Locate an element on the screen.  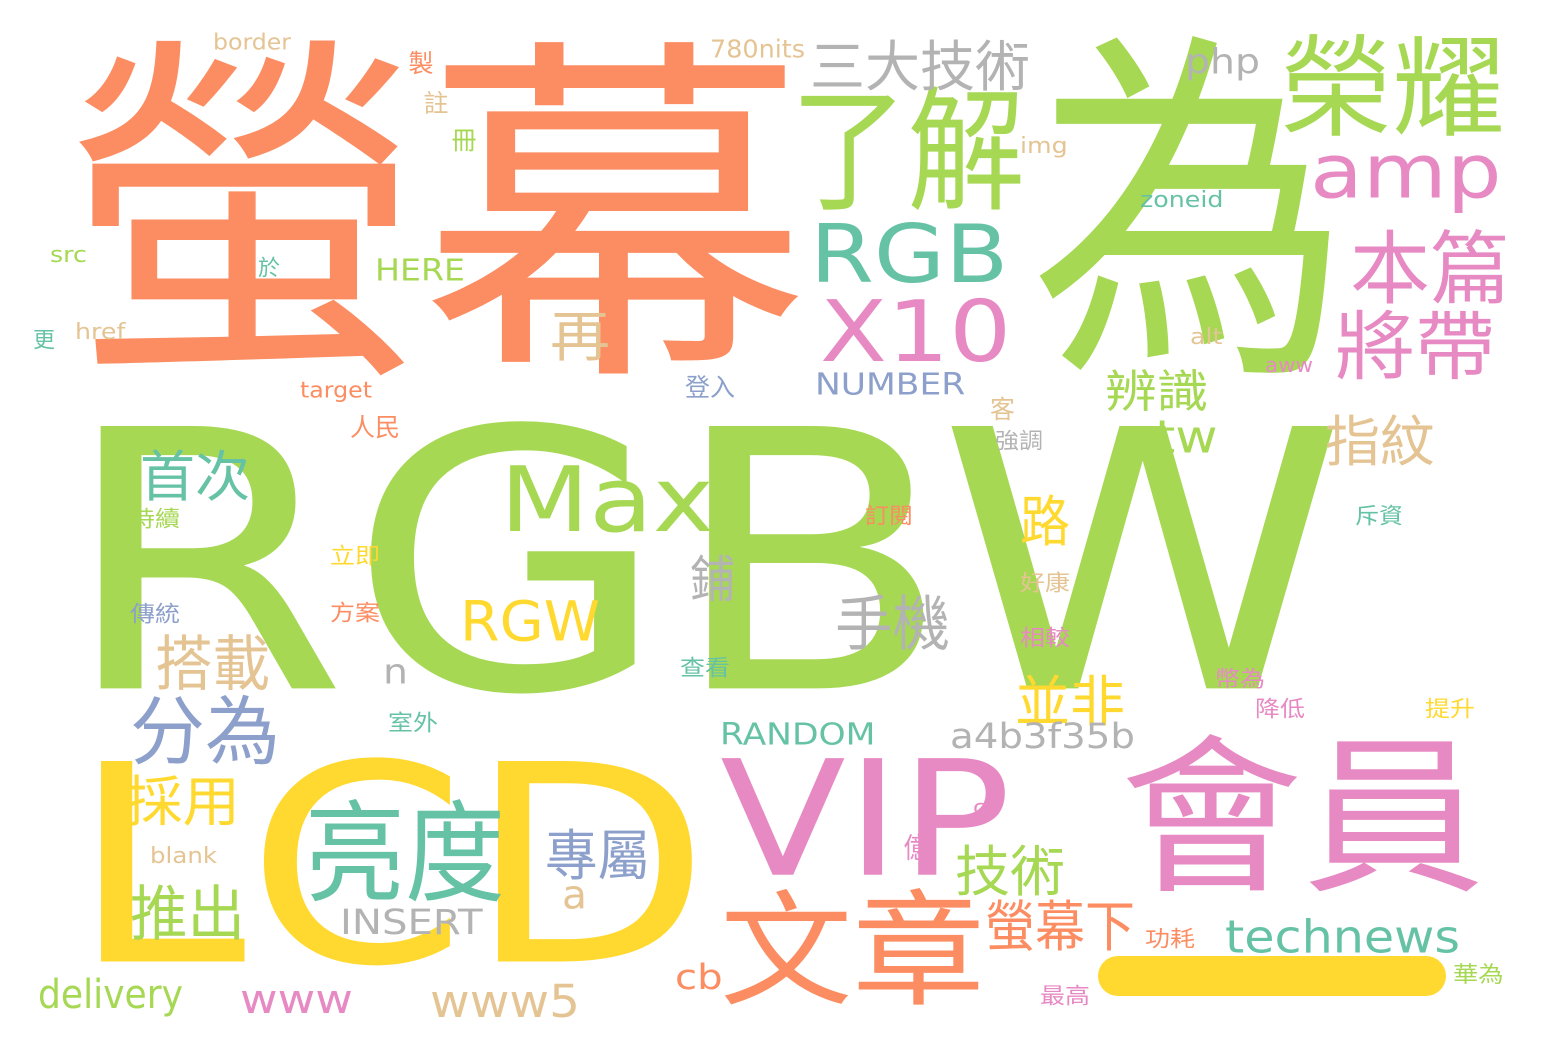
word-48: img is located at coordinates (1044, 146).